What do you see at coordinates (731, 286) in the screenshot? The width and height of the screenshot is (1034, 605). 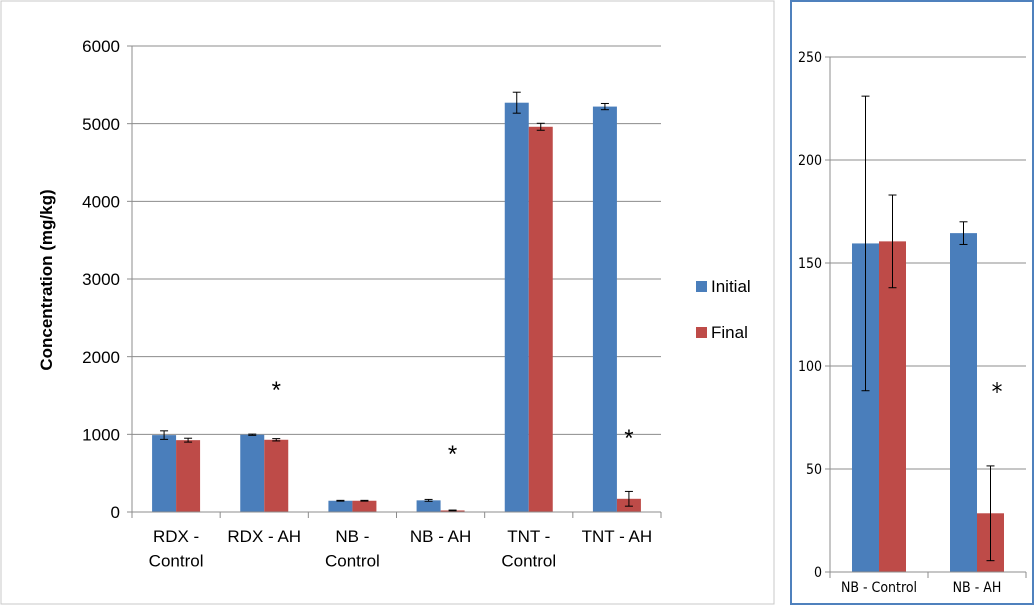 I see `legend-label: Initial` at bounding box center [731, 286].